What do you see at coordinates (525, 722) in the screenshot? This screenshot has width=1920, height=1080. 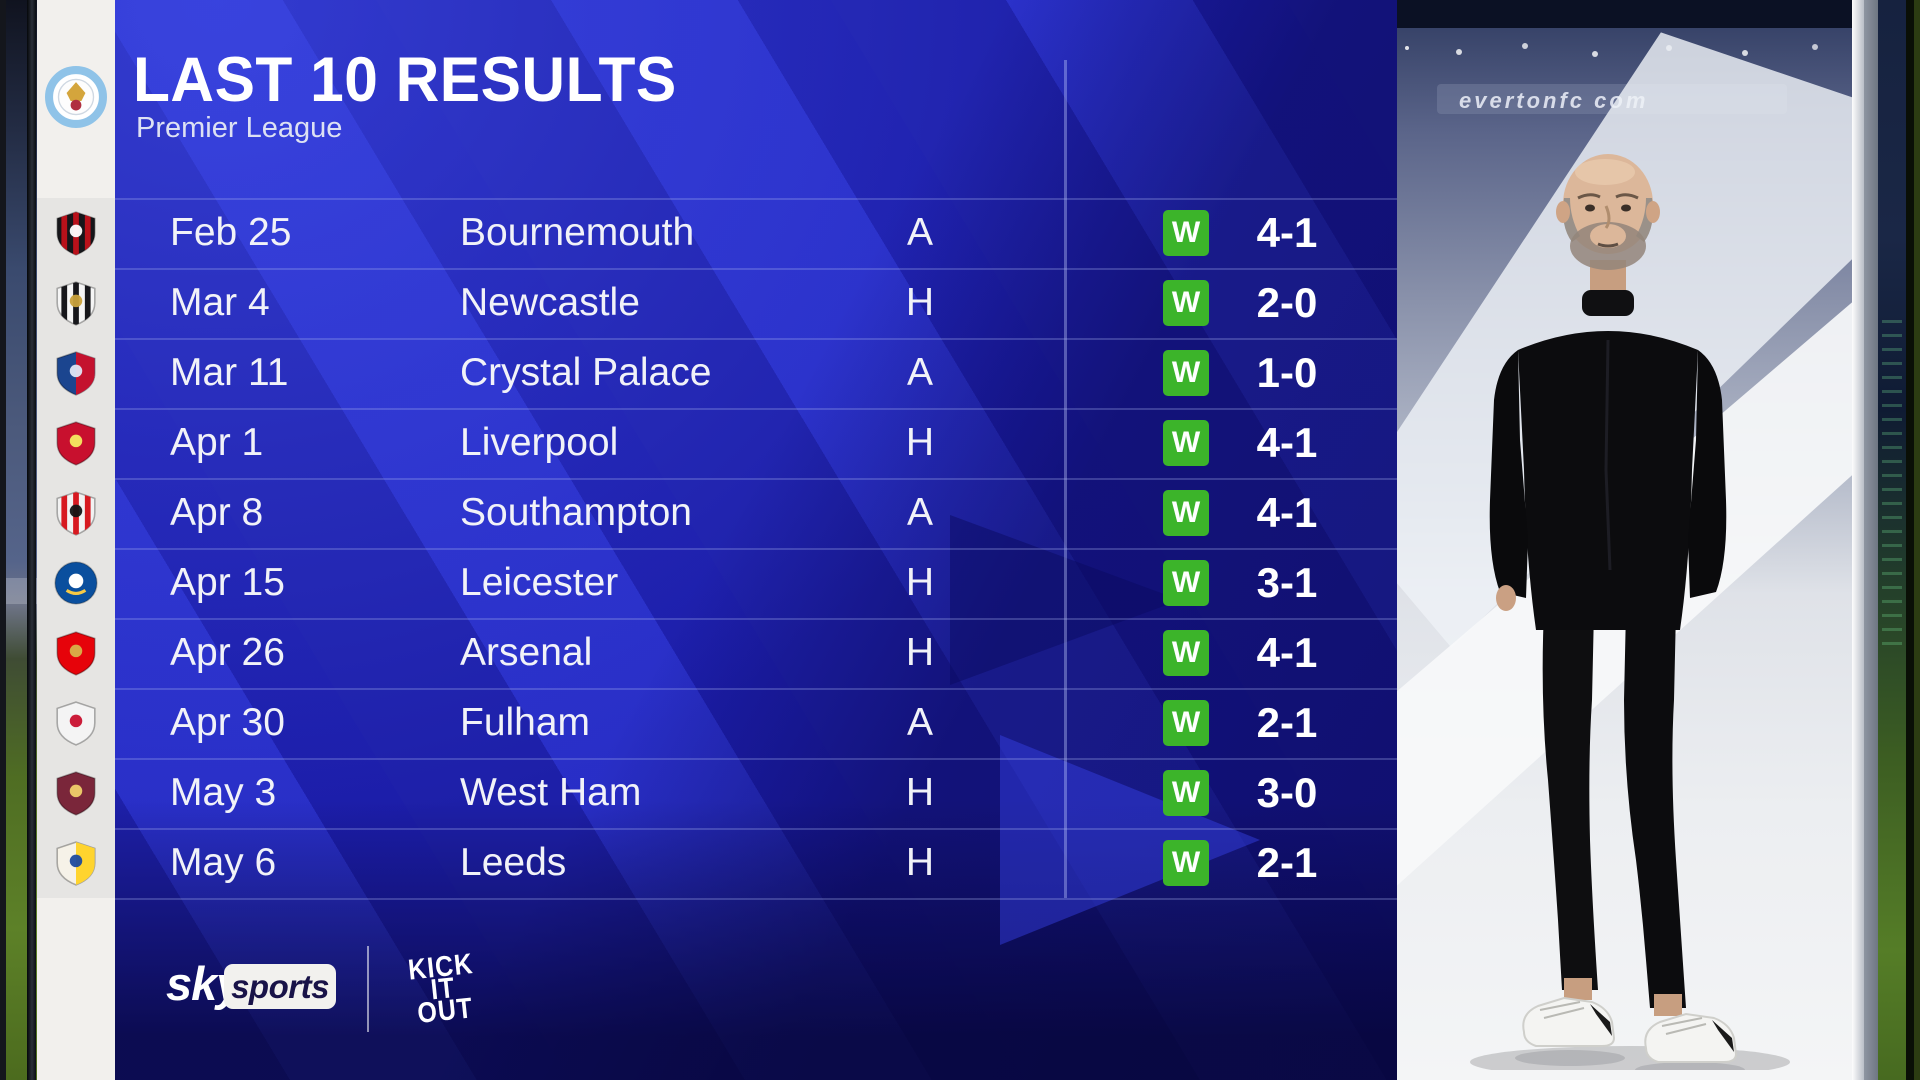 I see `result-opponent: Fulham` at bounding box center [525, 722].